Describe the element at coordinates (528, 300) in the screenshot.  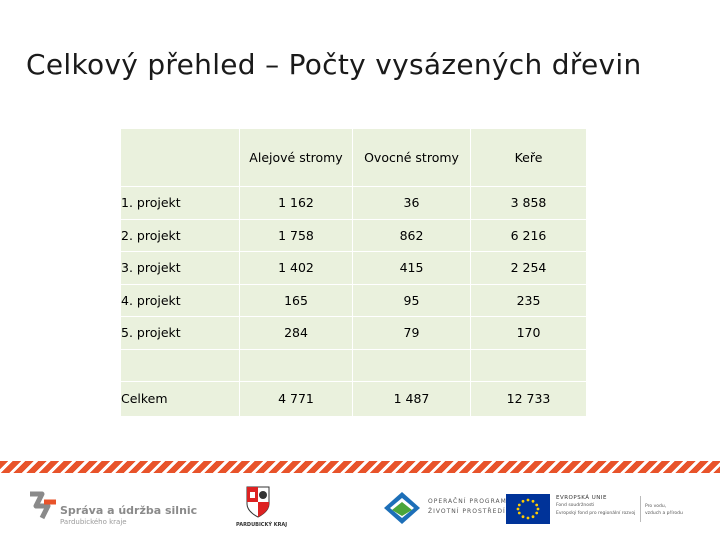
I see `table-cell: 235` at that location.